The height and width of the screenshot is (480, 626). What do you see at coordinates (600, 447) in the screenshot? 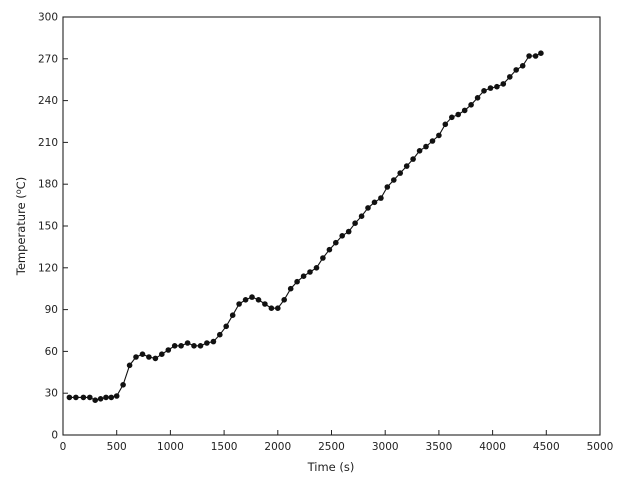
I see `x-tick-label: 5000` at bounding box center [600, 447].